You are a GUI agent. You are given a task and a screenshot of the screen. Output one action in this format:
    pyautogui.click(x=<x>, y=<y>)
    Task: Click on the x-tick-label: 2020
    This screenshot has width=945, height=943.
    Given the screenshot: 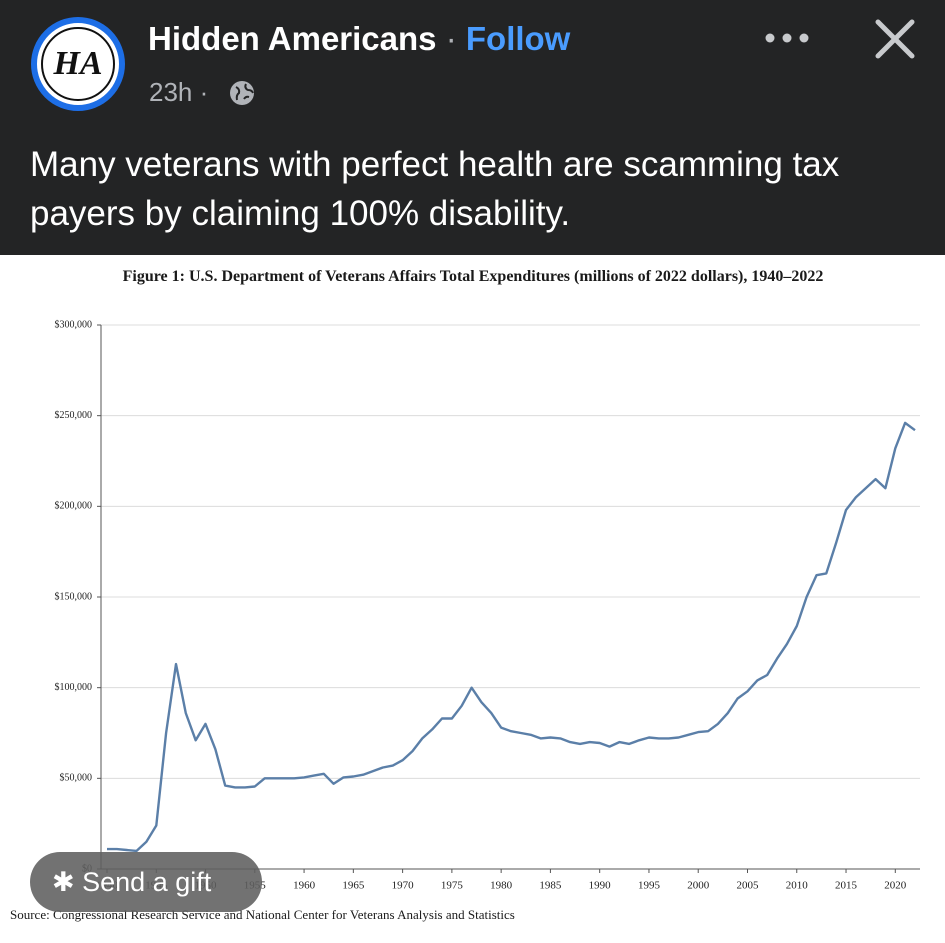 What is the action you would take?
    pyautogui.click(x=895, y=886)
    